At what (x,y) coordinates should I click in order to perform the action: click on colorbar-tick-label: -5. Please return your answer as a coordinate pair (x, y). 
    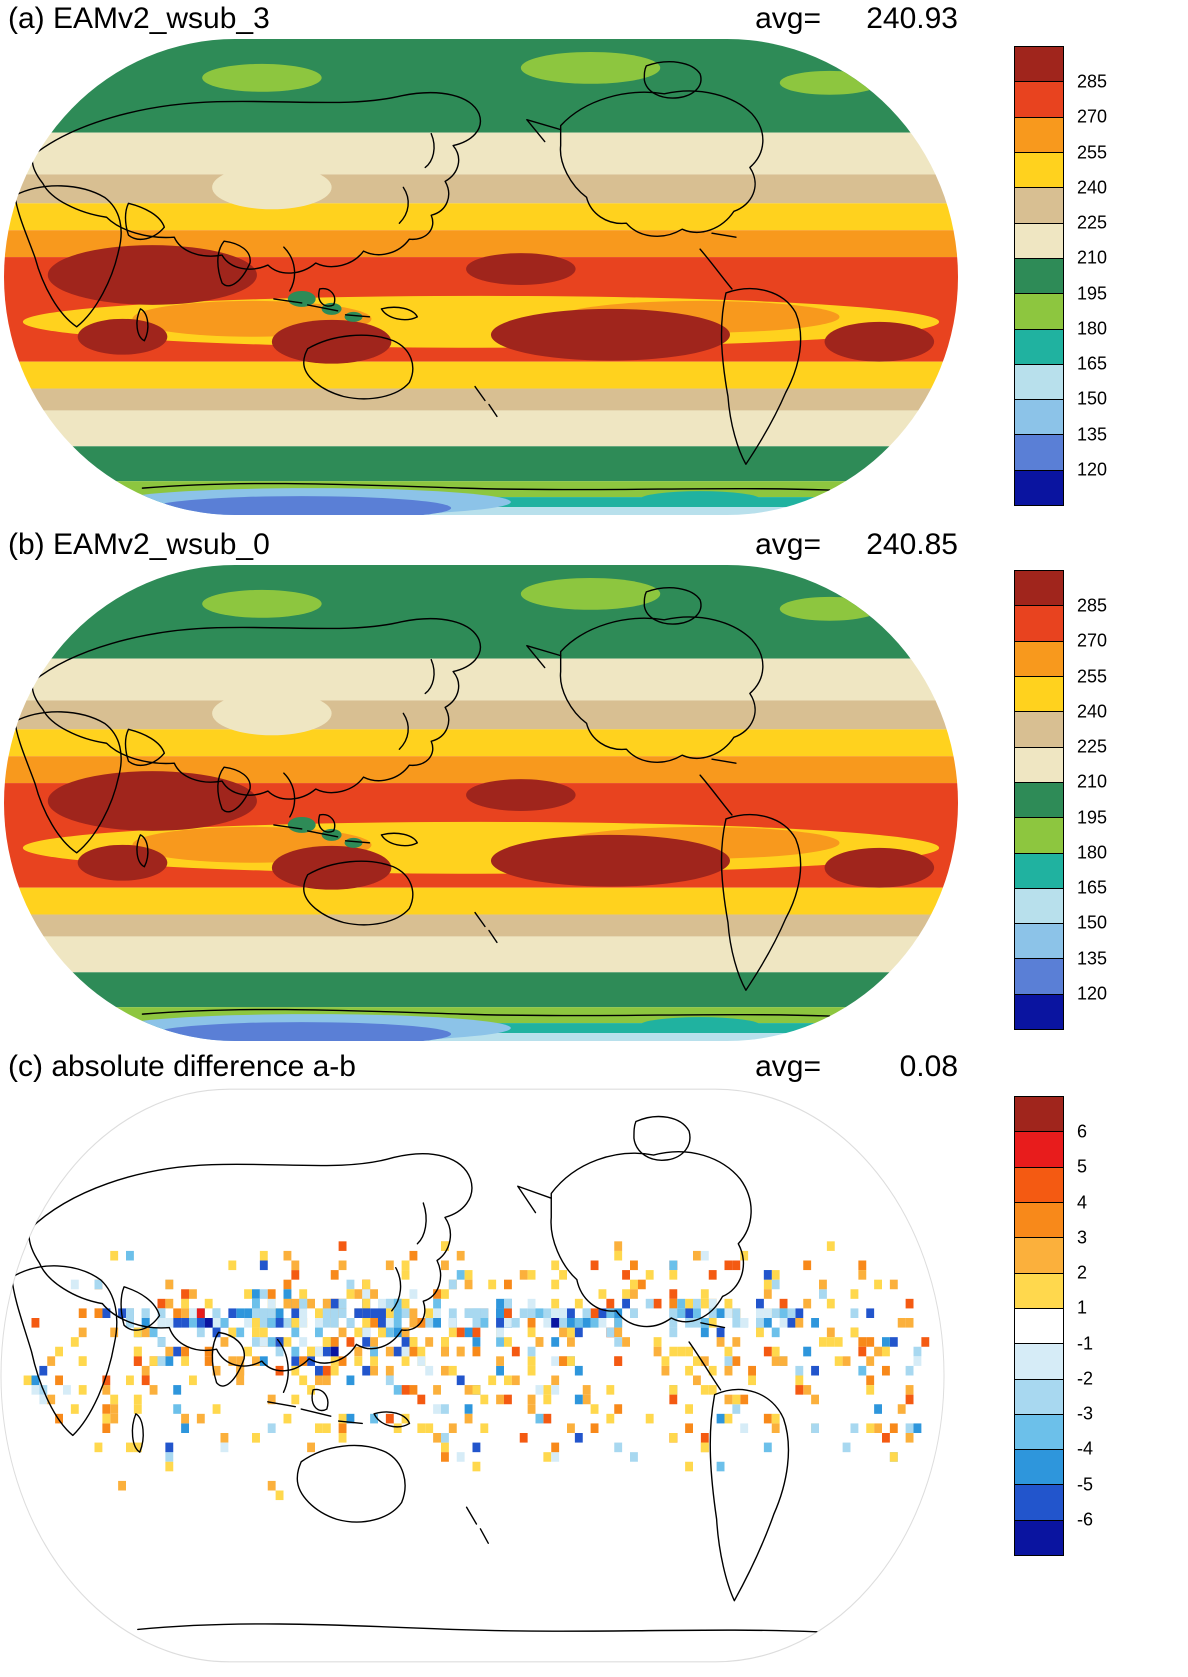
    Looking at the image, I should click on (1085, 1484).